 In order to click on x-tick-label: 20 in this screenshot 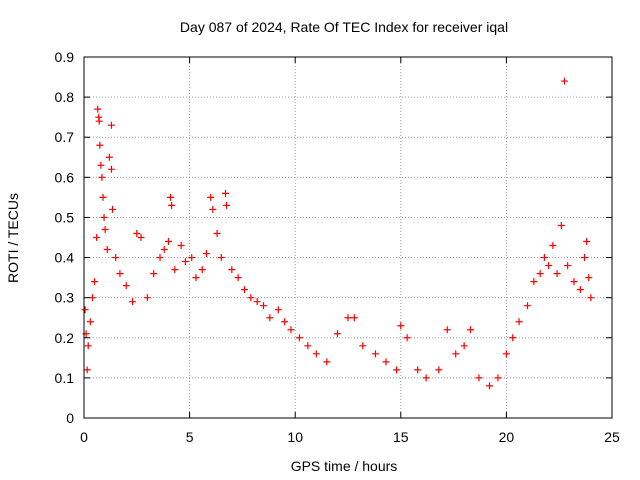, I will do `click(507, 437)`.